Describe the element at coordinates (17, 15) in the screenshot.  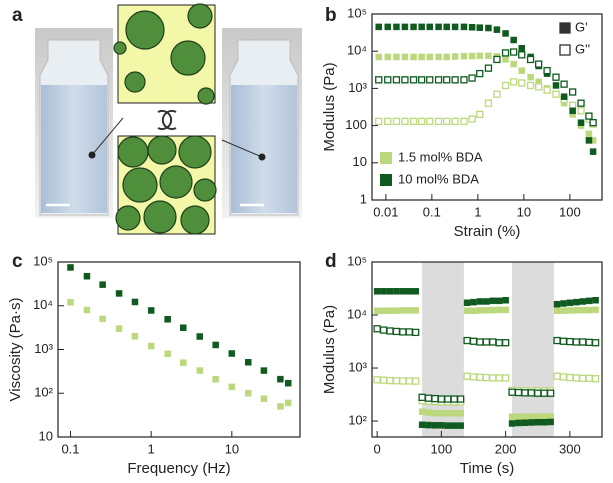
I see `panel-label: a` at that location.